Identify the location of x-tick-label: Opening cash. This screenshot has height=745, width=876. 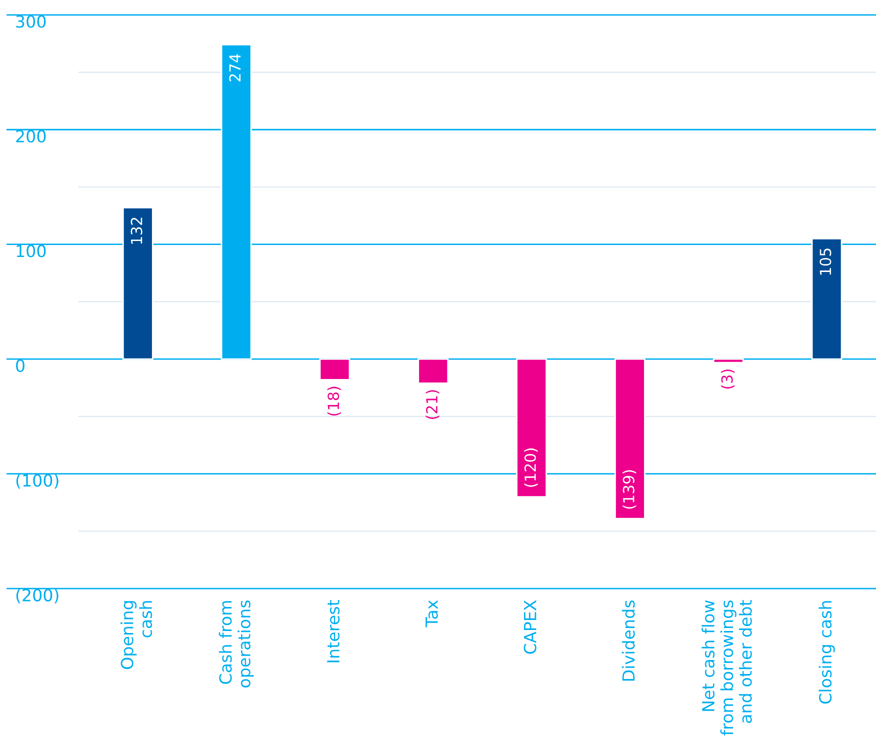
(136, 635).